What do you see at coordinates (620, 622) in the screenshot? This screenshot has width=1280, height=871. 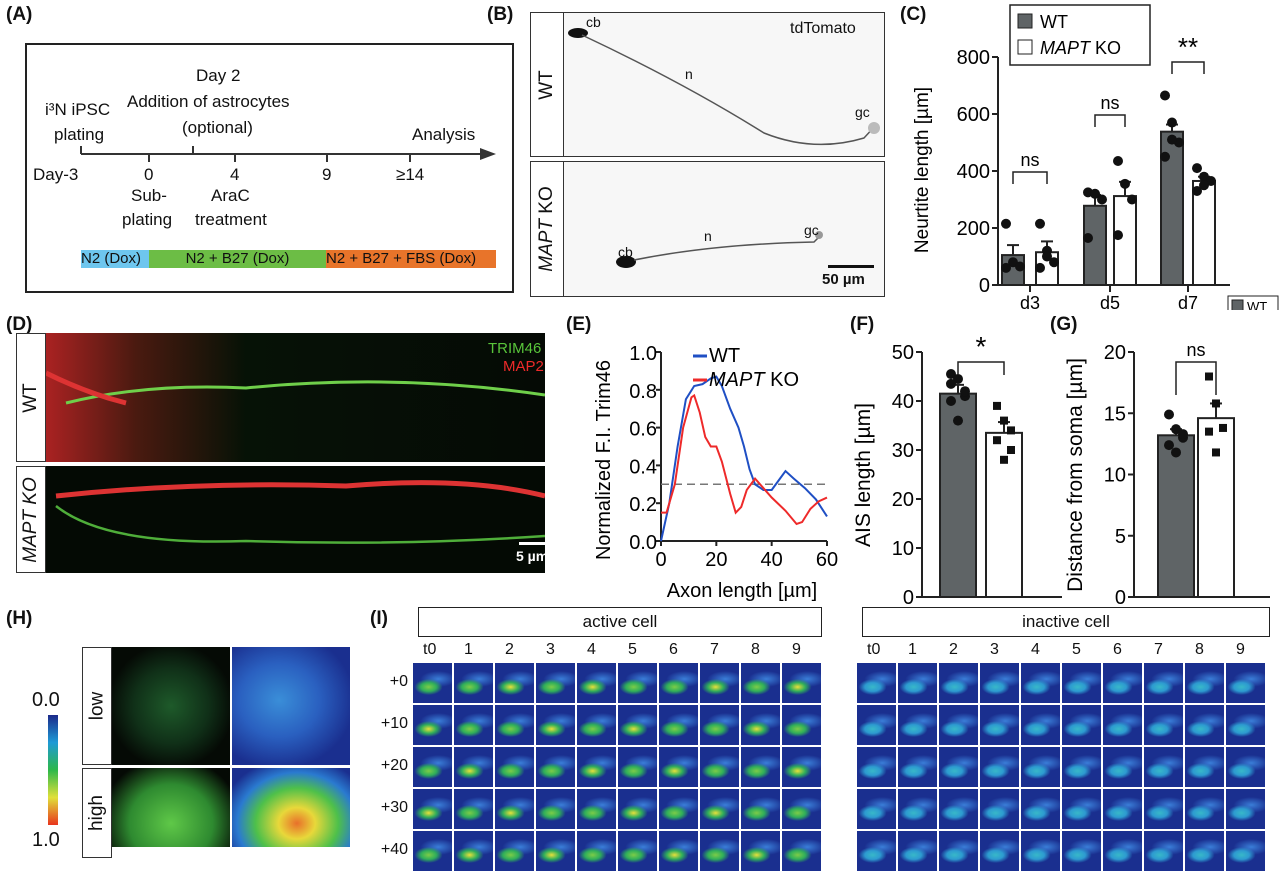 I see `active-cell-header: active cell` at bounding box center [620, 622].